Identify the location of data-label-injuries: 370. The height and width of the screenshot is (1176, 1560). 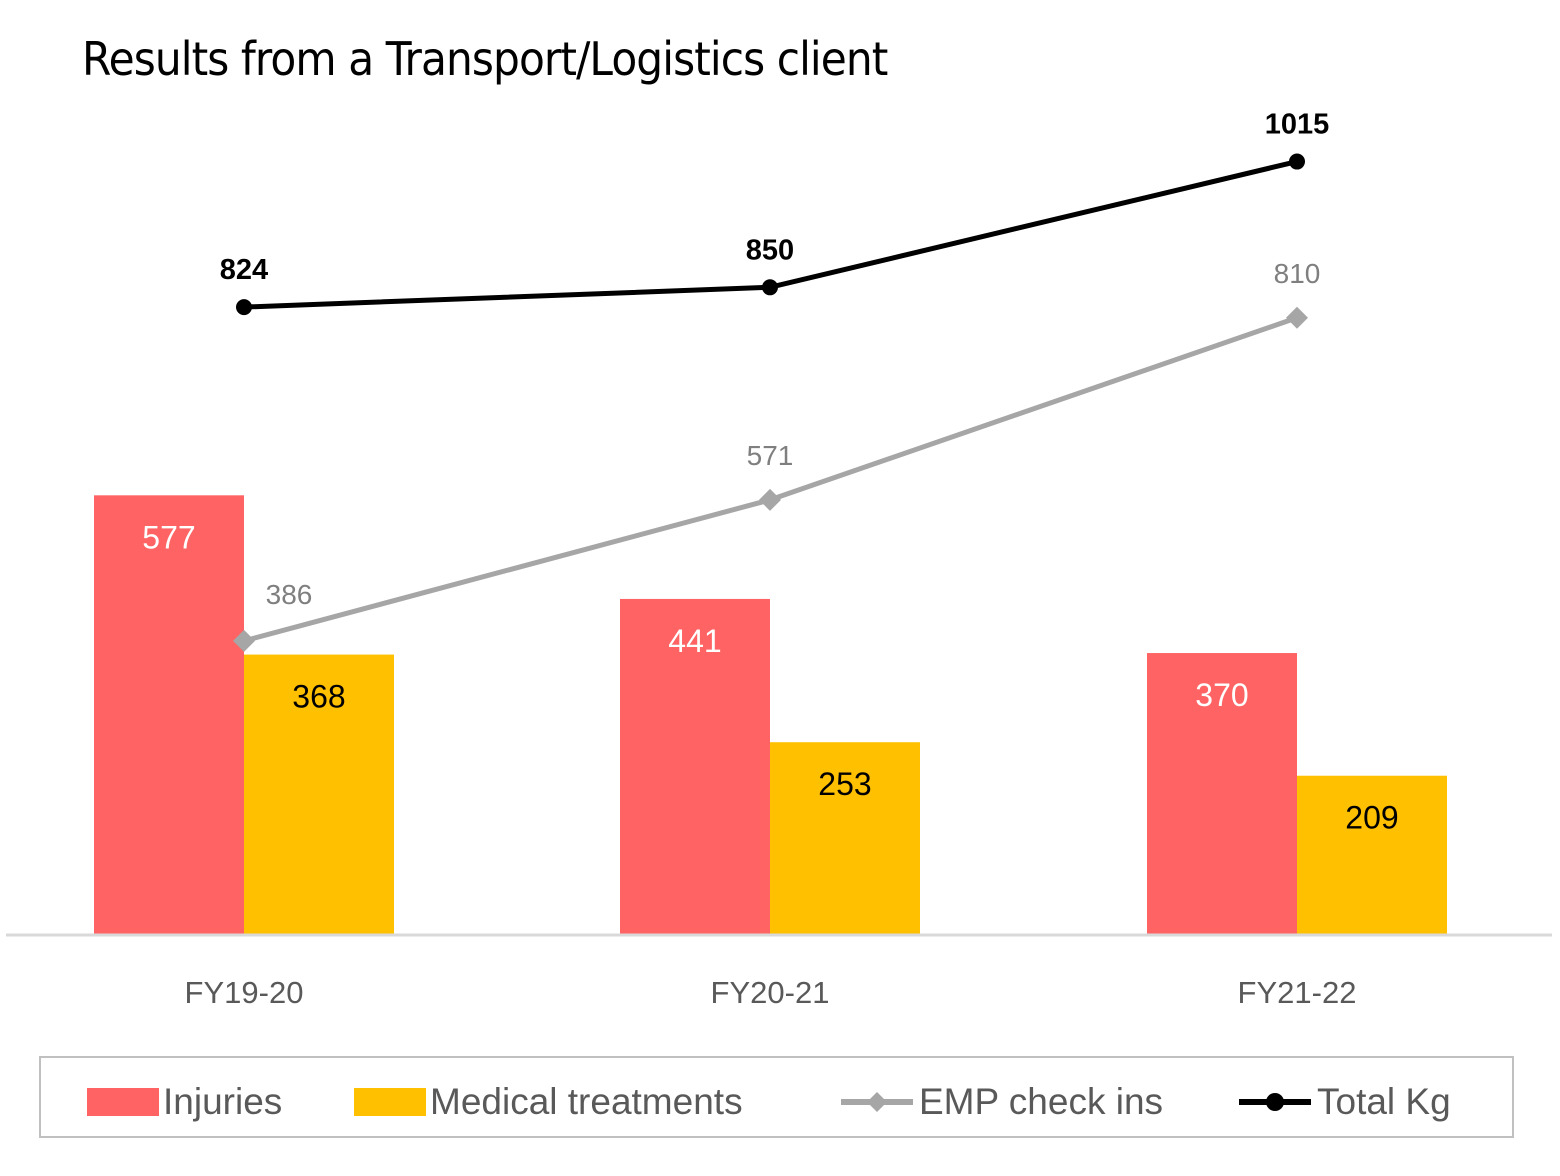
(1221, 695).